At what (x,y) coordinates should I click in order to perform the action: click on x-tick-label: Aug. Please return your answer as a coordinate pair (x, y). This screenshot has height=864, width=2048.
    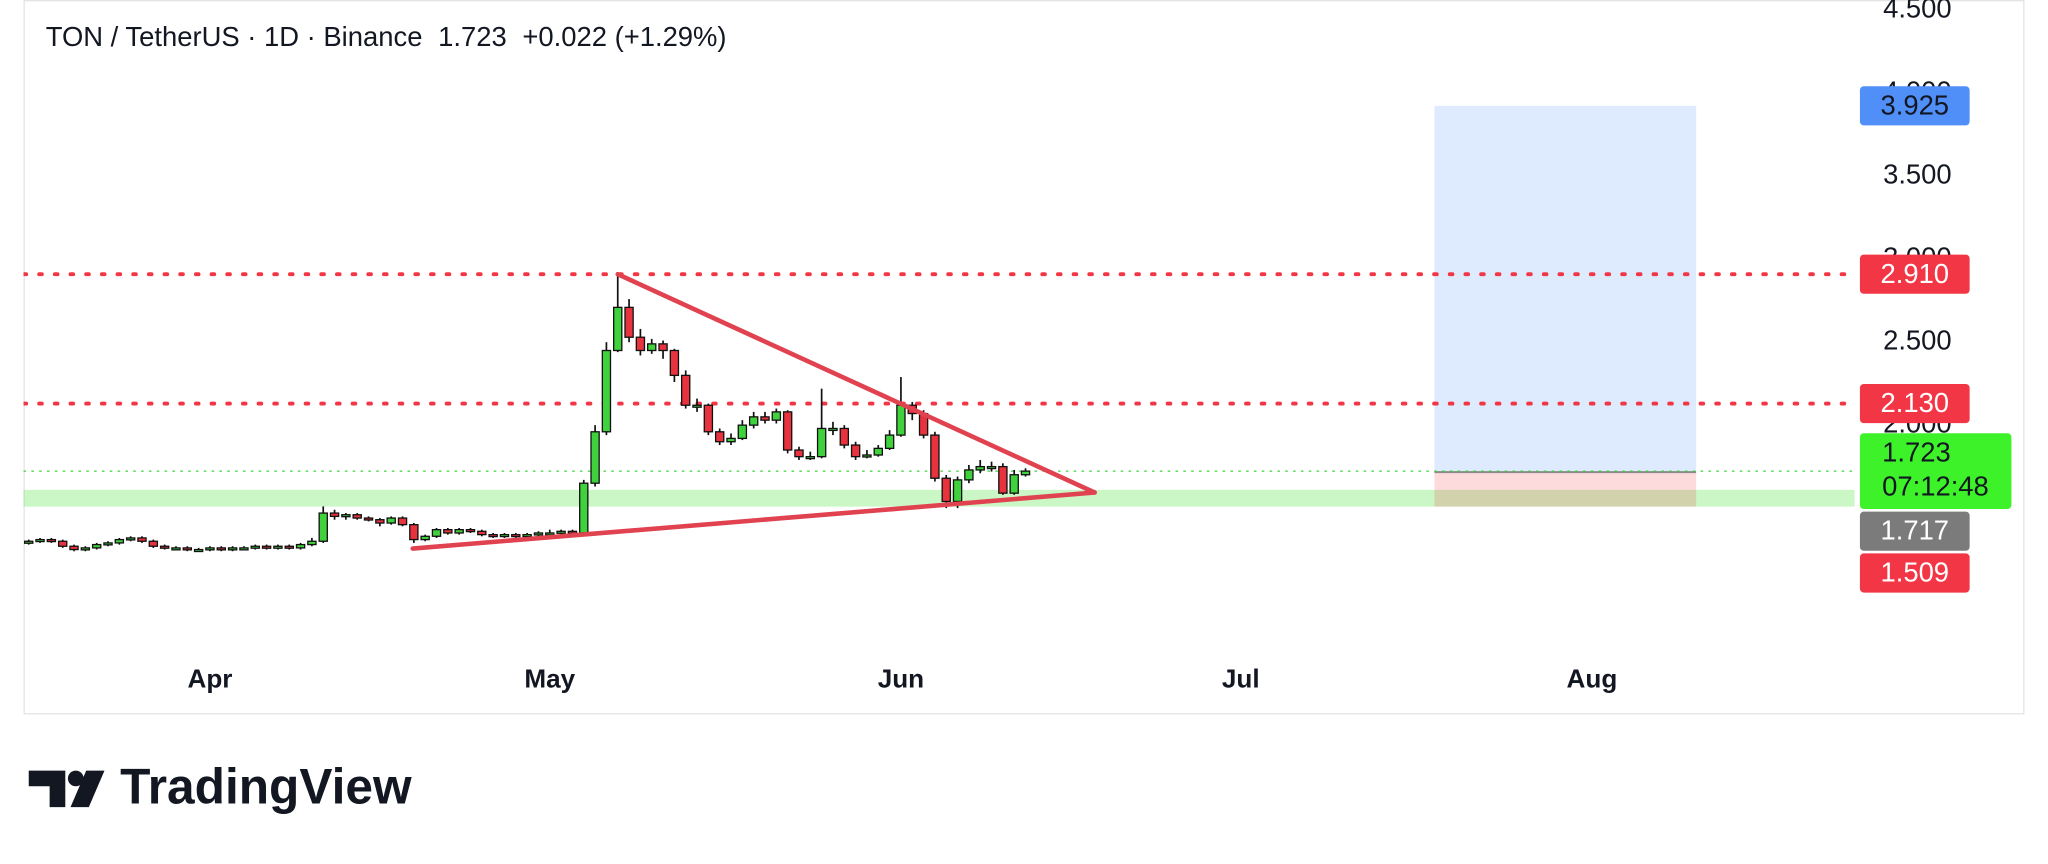
    Looking at the image, I should click on (1592, 678).